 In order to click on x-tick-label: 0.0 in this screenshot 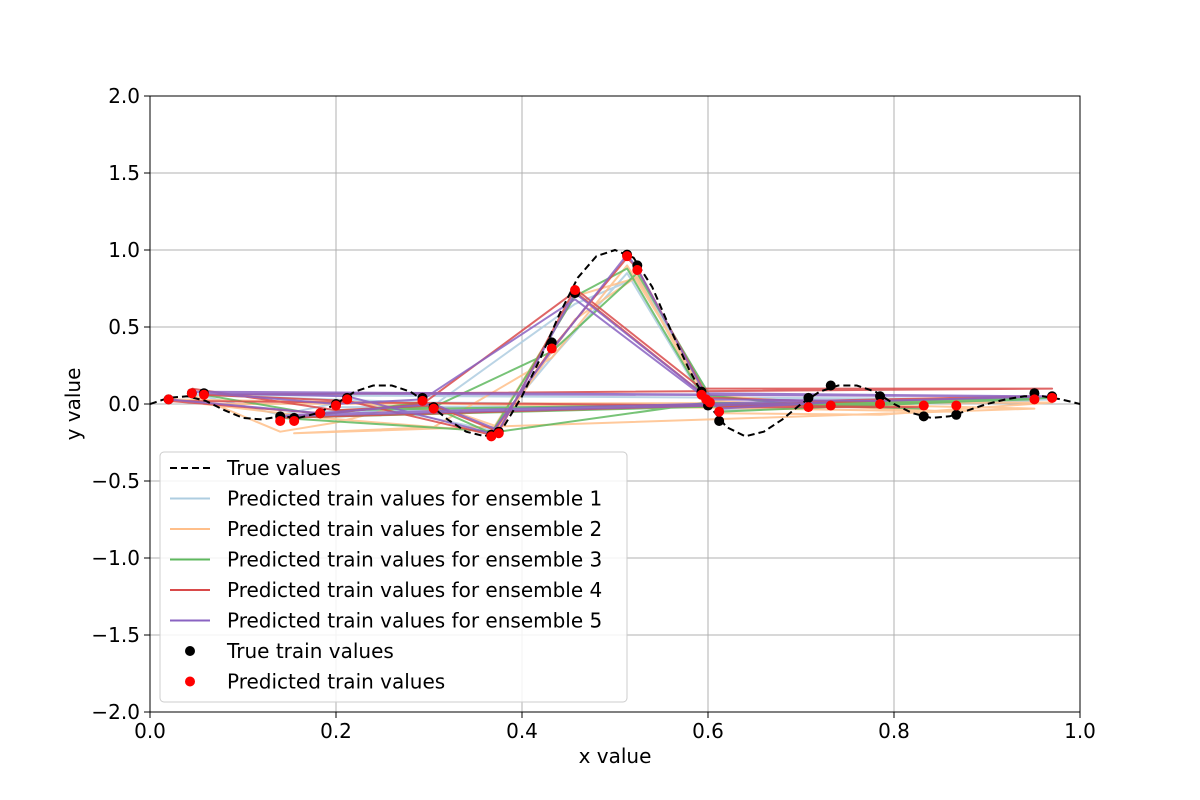, I will do `click(150, 731)`.